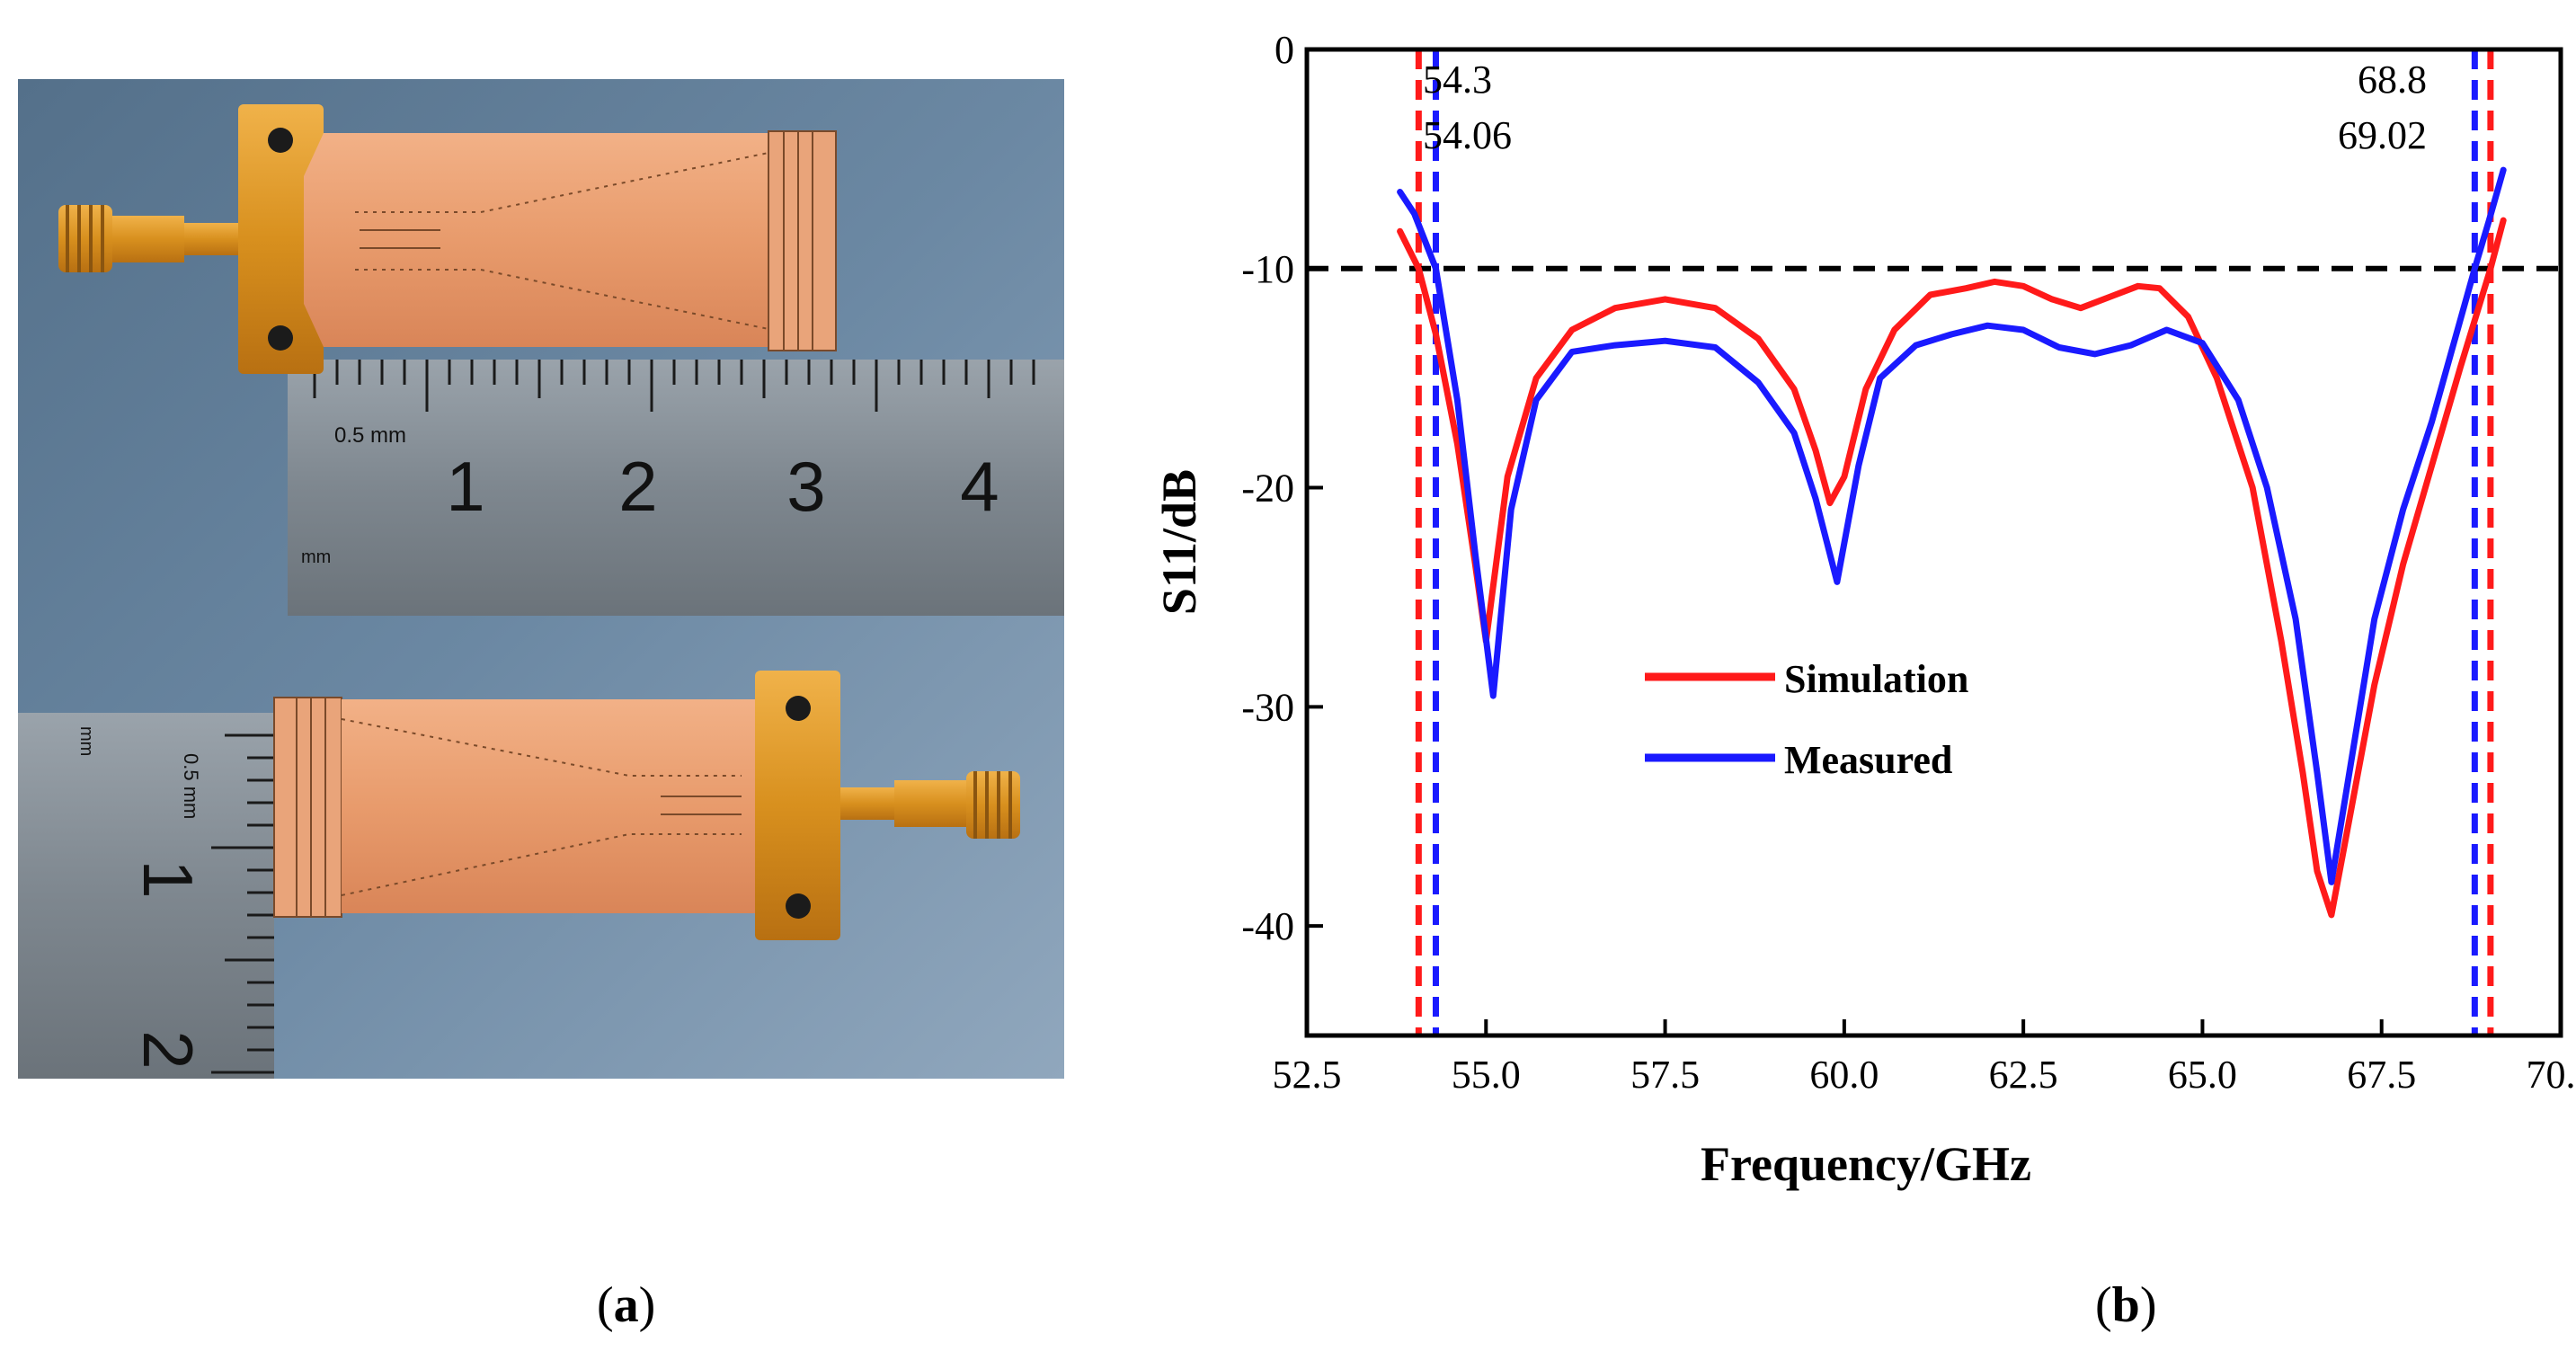  What do you see at coordinates (316, 557) in the screenshot?
I see `ruler-top-mm: mm` at bounding box center [316, 557].